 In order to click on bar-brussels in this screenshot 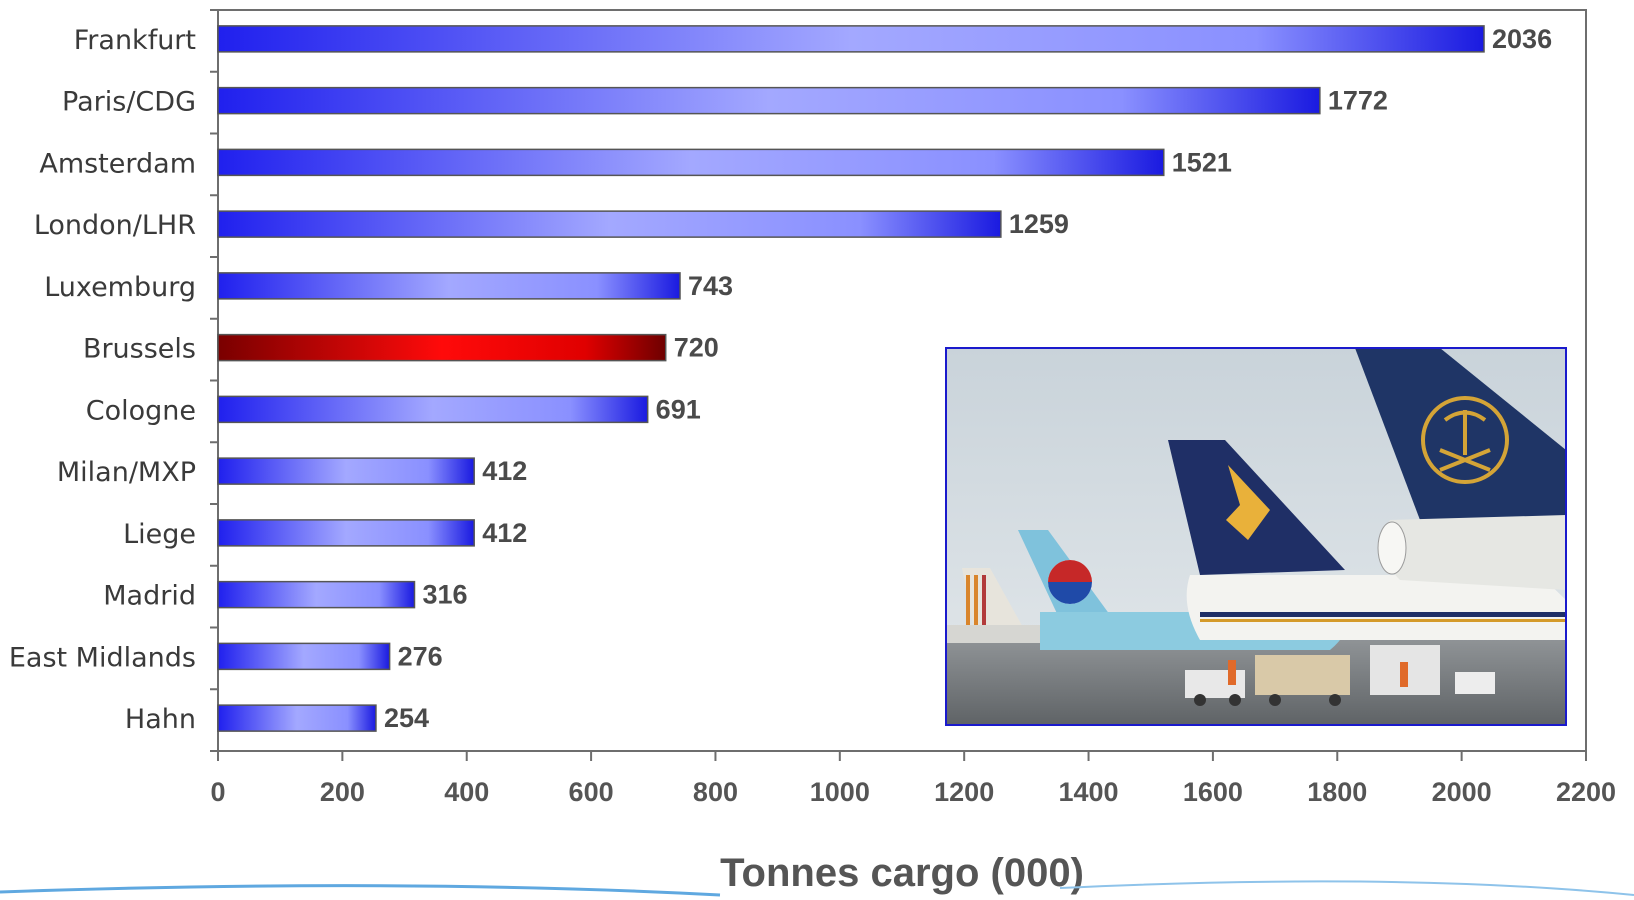, I will do `click(442, 347)`.